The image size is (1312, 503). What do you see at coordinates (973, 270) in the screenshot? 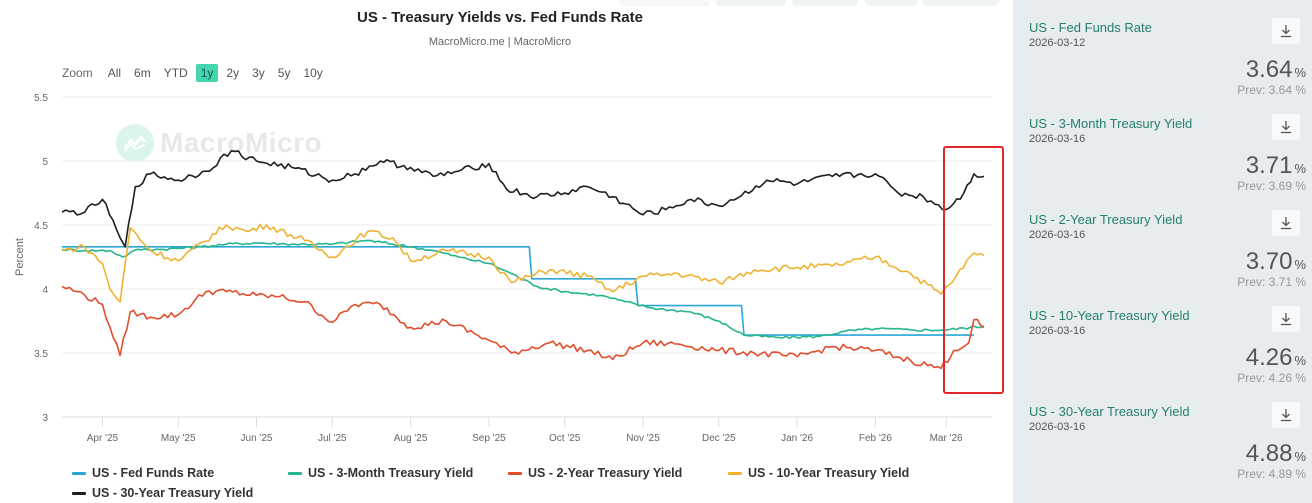
I see `highlight-annotation-box` at bounding box center [973, 270].